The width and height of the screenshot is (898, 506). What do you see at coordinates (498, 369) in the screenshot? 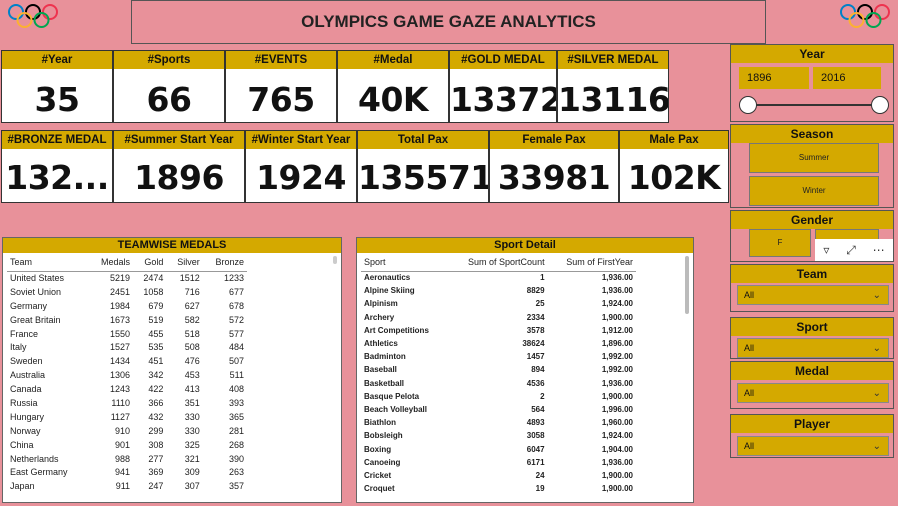
I see `table-row: Baseball 894 1,992.00` at bounding box center [498, 369].